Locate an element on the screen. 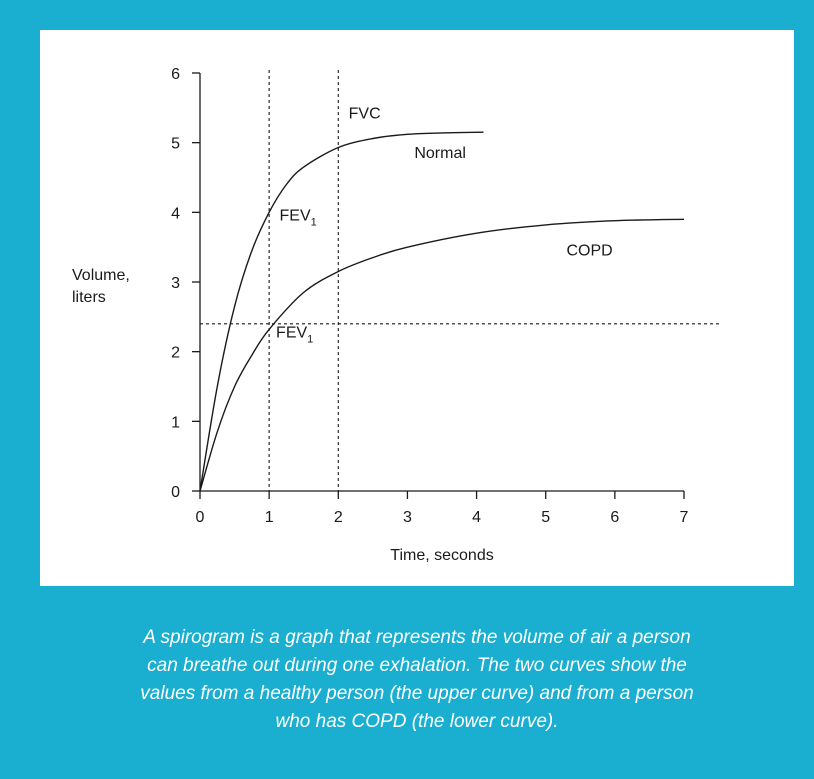  x-tick-label: 5 is located at coordinates (545, 517).